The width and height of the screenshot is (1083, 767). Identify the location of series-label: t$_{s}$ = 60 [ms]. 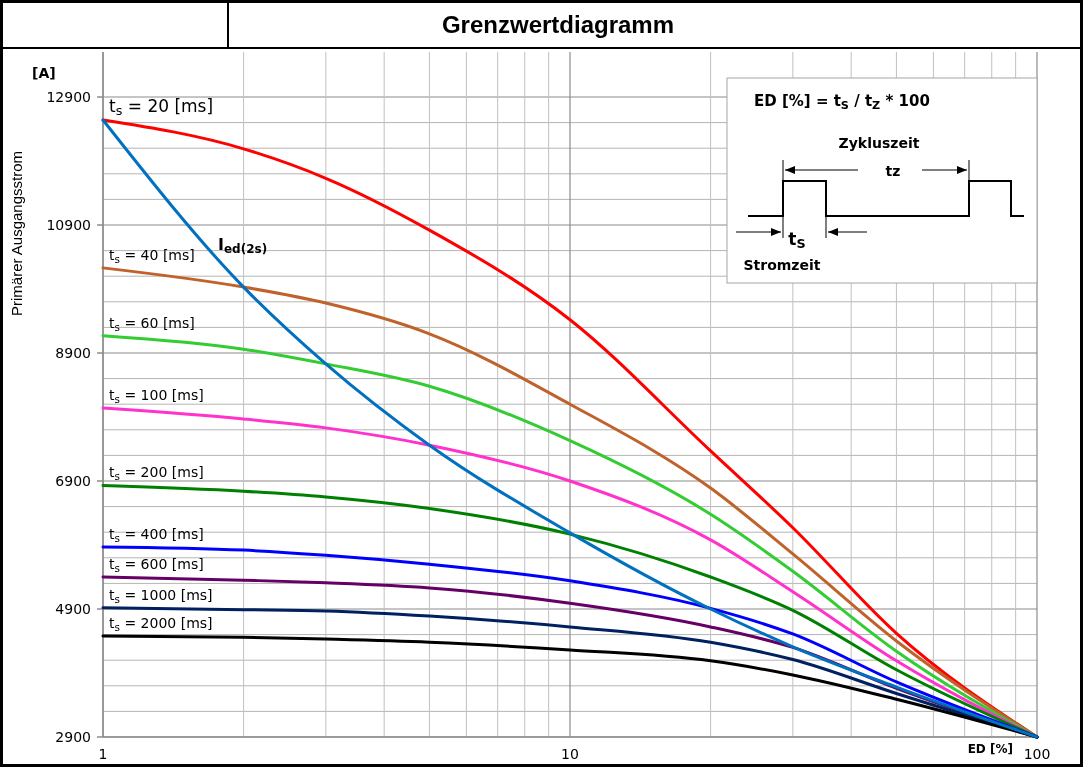
(152, 323).